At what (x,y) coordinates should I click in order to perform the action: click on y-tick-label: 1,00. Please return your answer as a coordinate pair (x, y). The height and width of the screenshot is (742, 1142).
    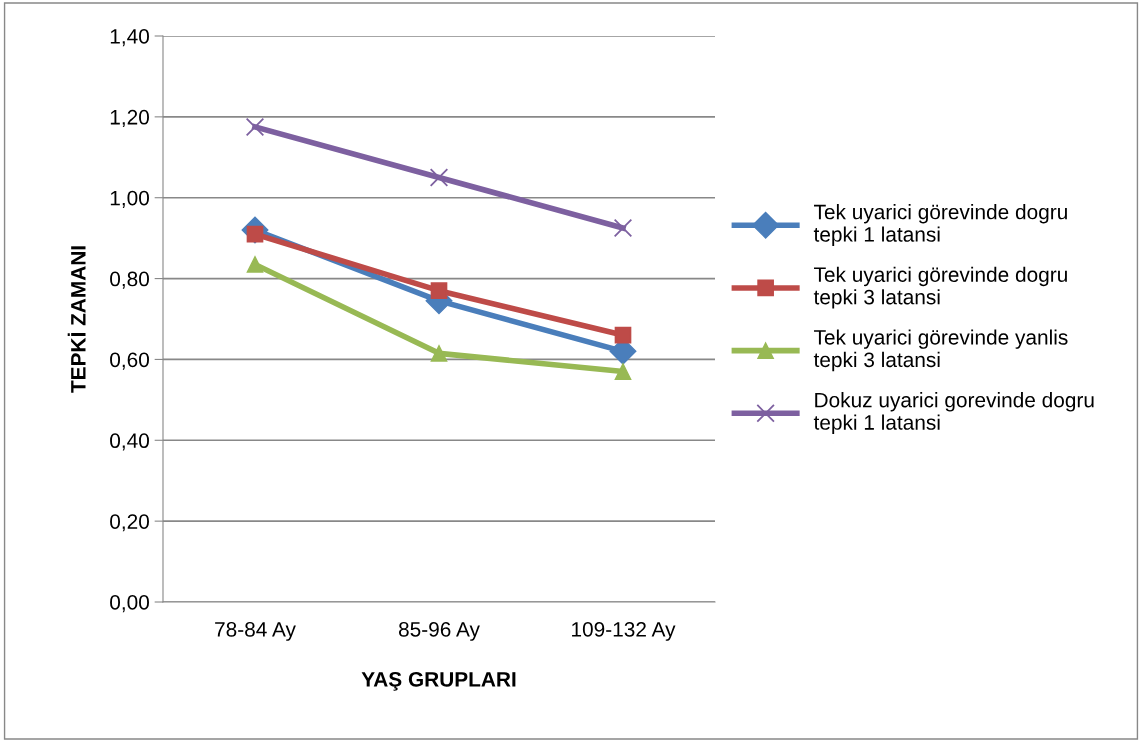
    Looking at the image, I should click on (129, 199).